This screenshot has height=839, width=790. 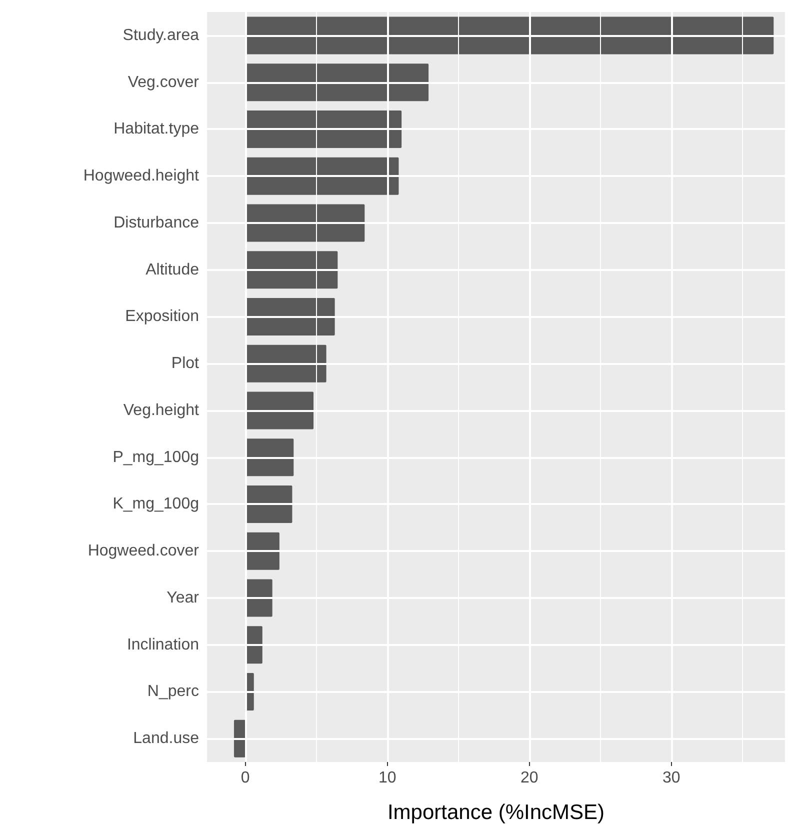 What do you see at coordinates (155, 457) in the screenshot?
I see `y-tick-label: P_mg_100g` at bounding box center [155, 457].